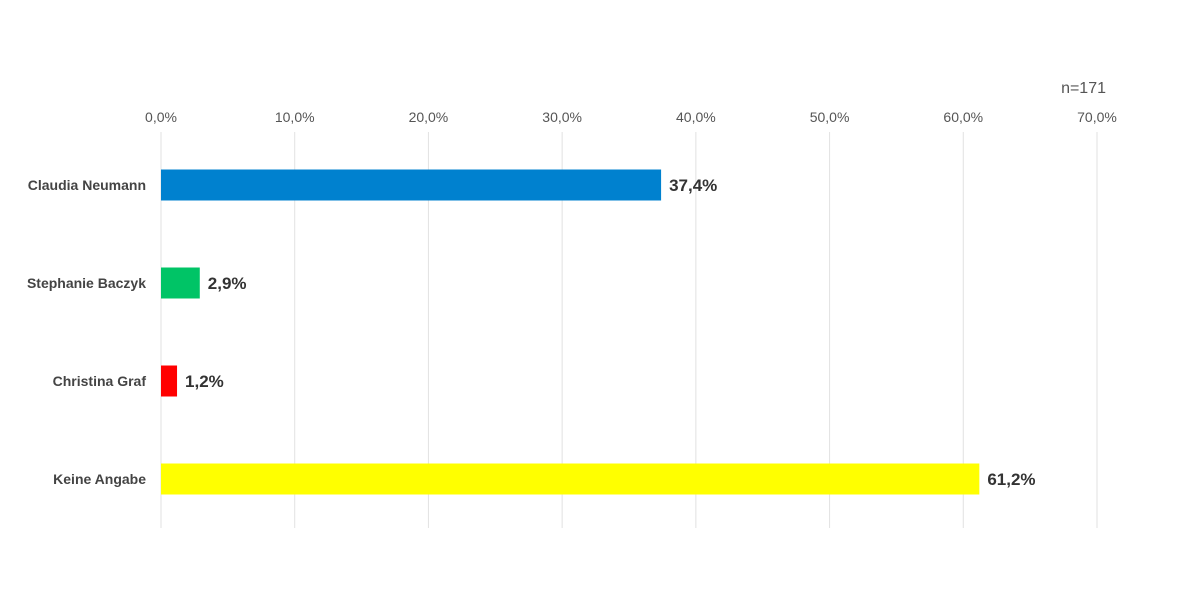 The width and height of the screenshot is (1198, 608). Describe the element at coordinates (227, 283) in the screenshot. I see `data-label: 2,9%` at that location.